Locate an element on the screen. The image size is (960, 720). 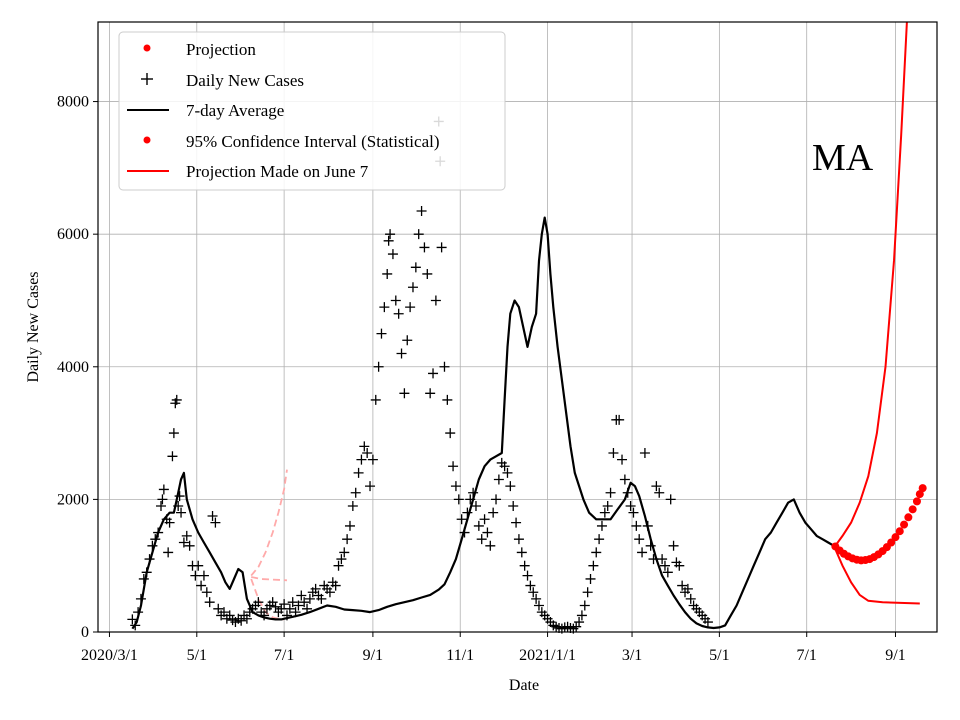
y-tick-label: 2000 is located at coordinates (73, 499).